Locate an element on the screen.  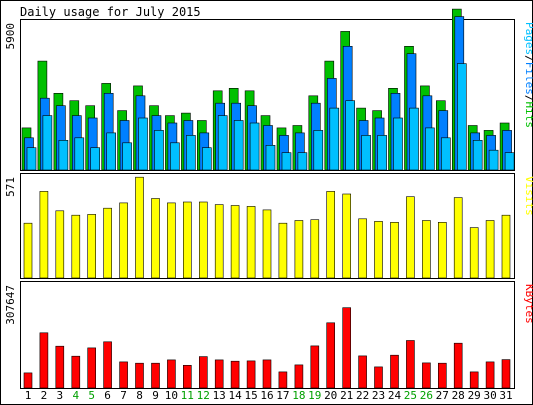
x-tick-label-30: 30 is located at coordinates (489, 395).